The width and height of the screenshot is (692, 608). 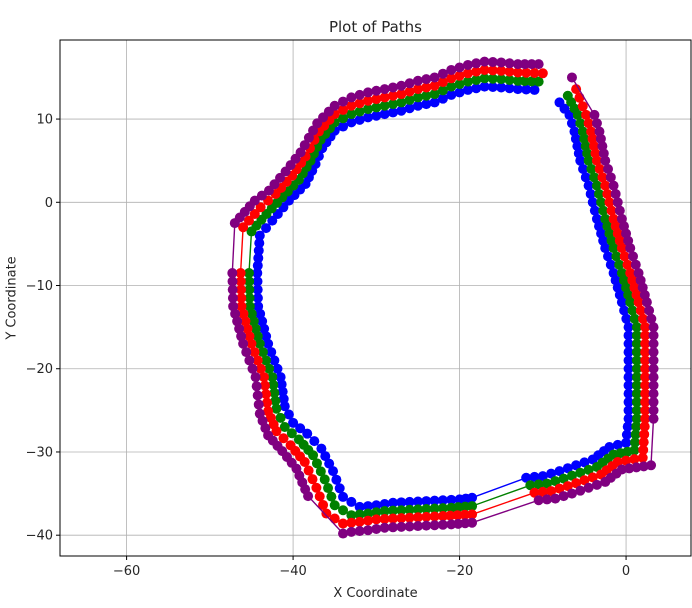 I want to click on x-tick-label-2: −20, so click(x=459, y=571).